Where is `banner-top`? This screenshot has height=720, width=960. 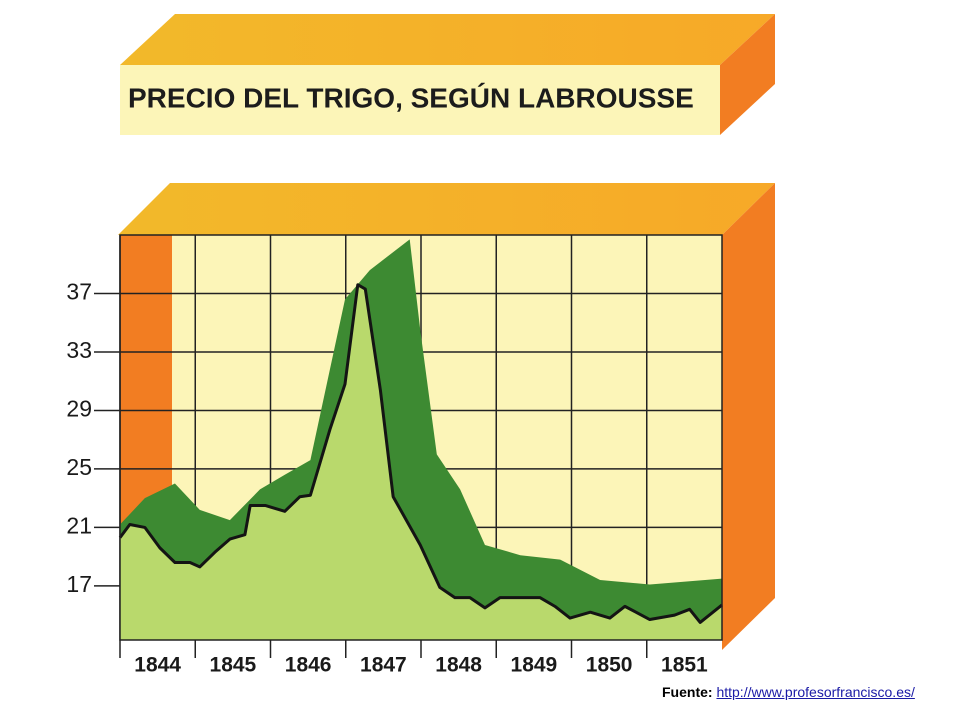
banner-top is located at coordinates (447, 39).